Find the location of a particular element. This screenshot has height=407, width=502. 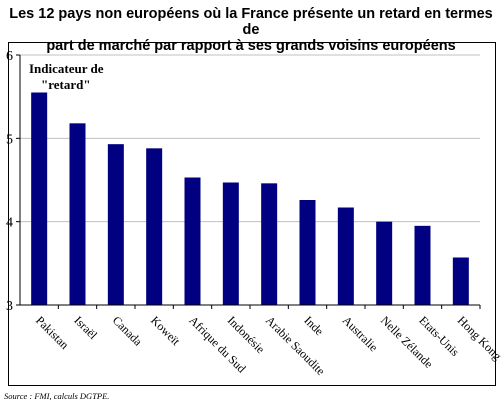

x-tick-label: Inde is located at coordinates (313, 325).